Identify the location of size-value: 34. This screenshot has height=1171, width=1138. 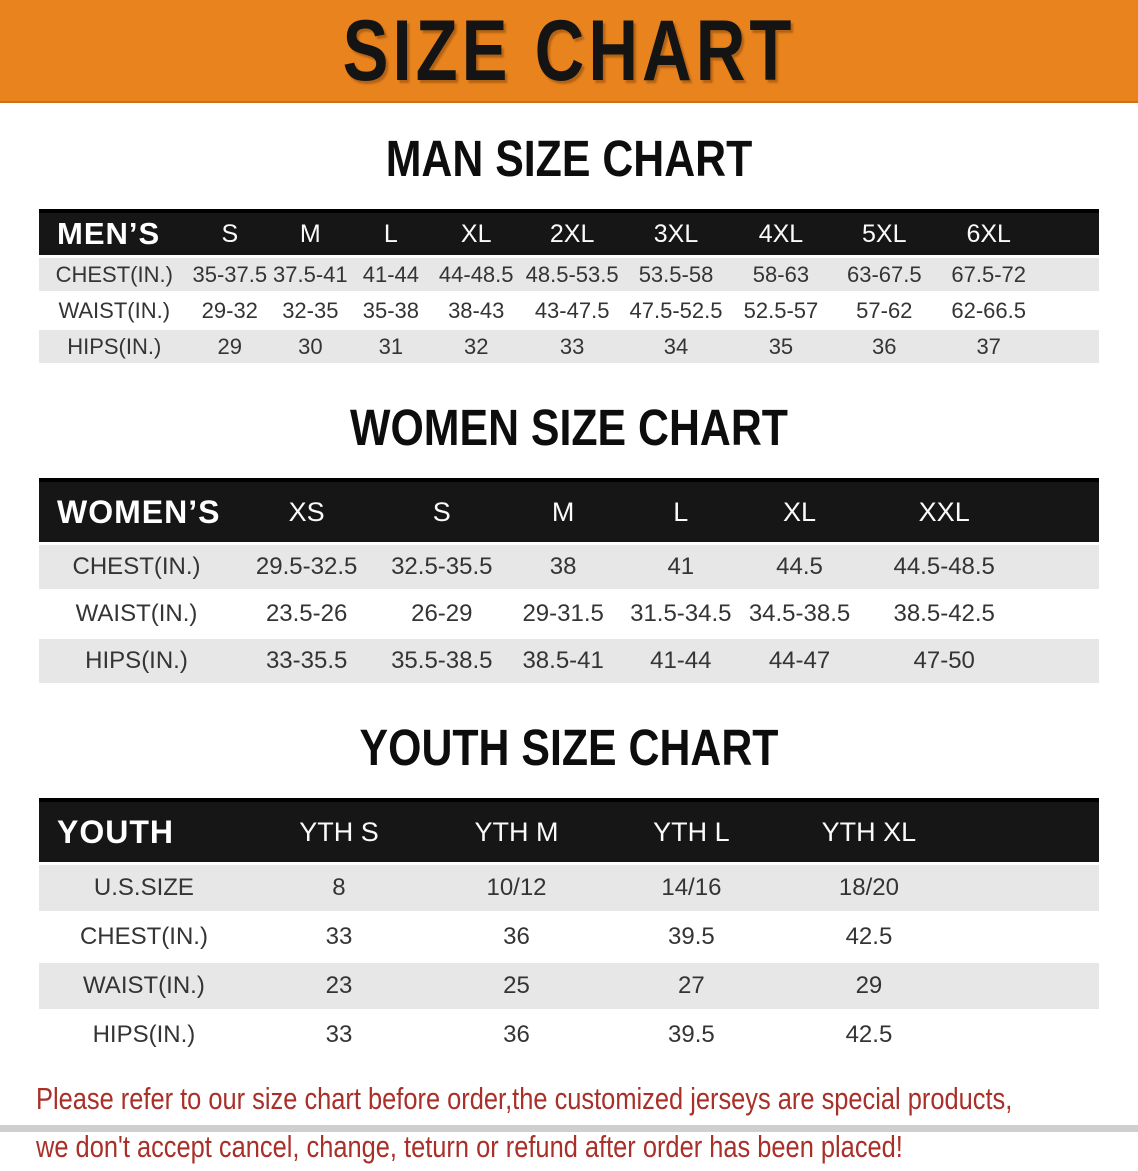
(676, 347).